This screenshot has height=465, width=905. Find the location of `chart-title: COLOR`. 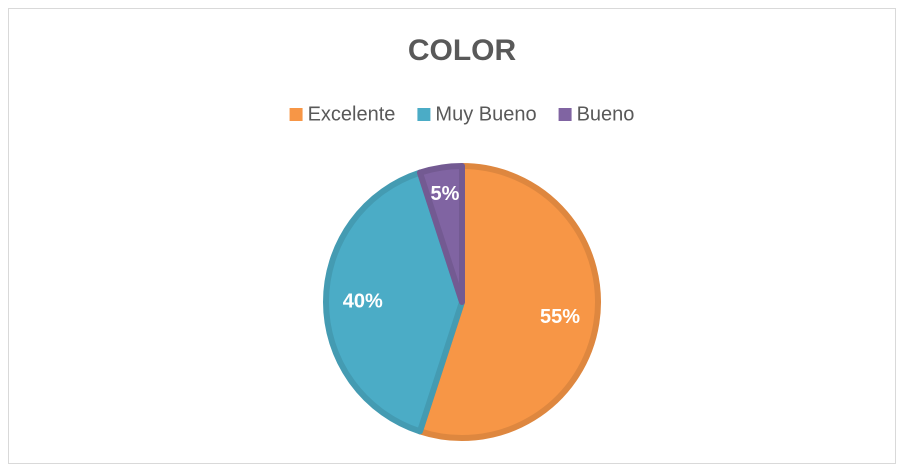

chart-title: COLOR is located at coordinates (462, 50).